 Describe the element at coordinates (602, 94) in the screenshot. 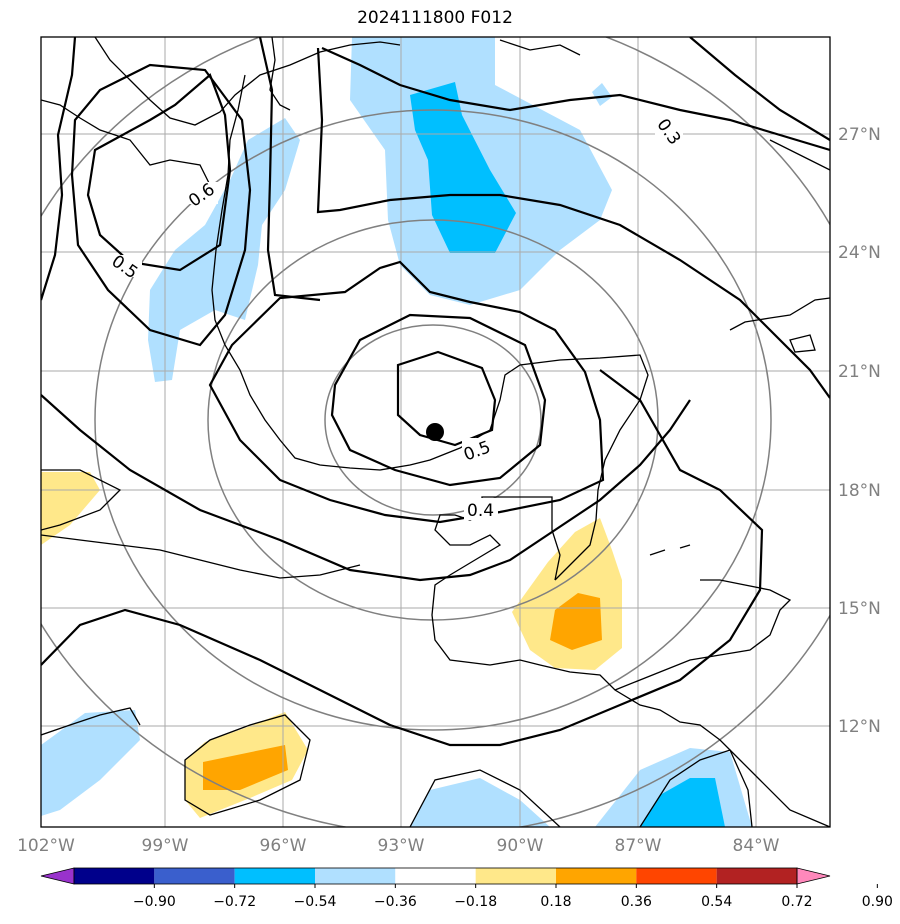

I see `fill-light-blue-small` at that location.